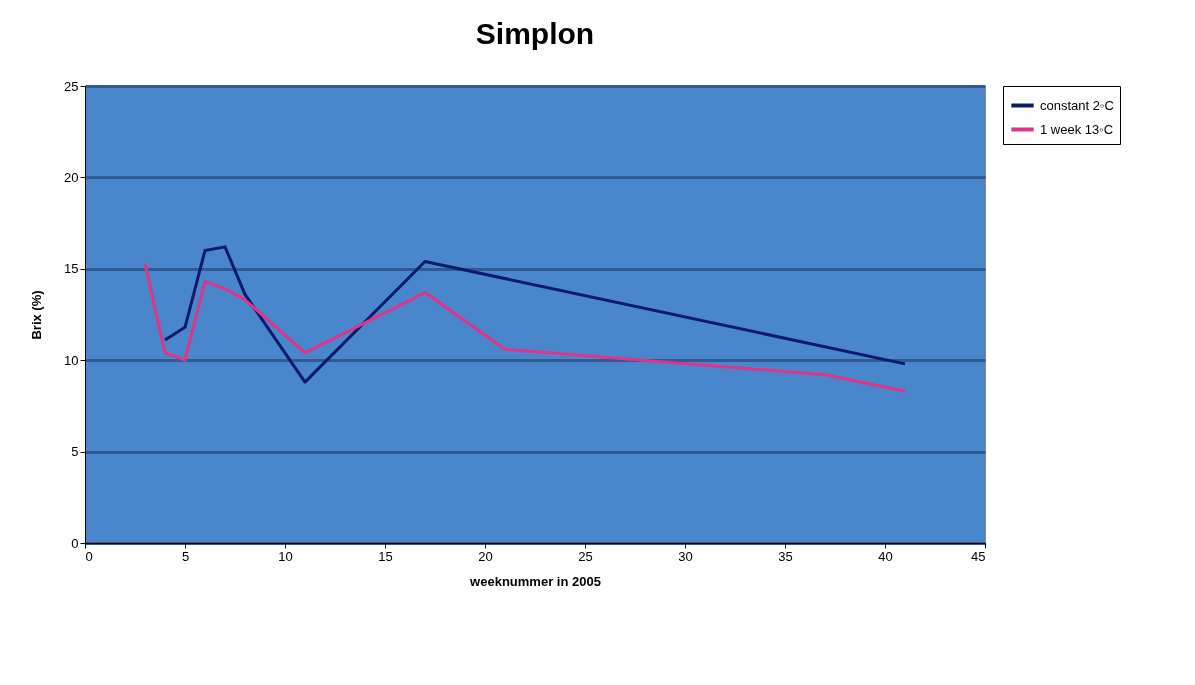 The height and width of the screenshot is (685, 1195). What do you see at coordinates (385, 556) in the screenshot?
I see `x-tick-label: 15` at bounding box center [385, 556].